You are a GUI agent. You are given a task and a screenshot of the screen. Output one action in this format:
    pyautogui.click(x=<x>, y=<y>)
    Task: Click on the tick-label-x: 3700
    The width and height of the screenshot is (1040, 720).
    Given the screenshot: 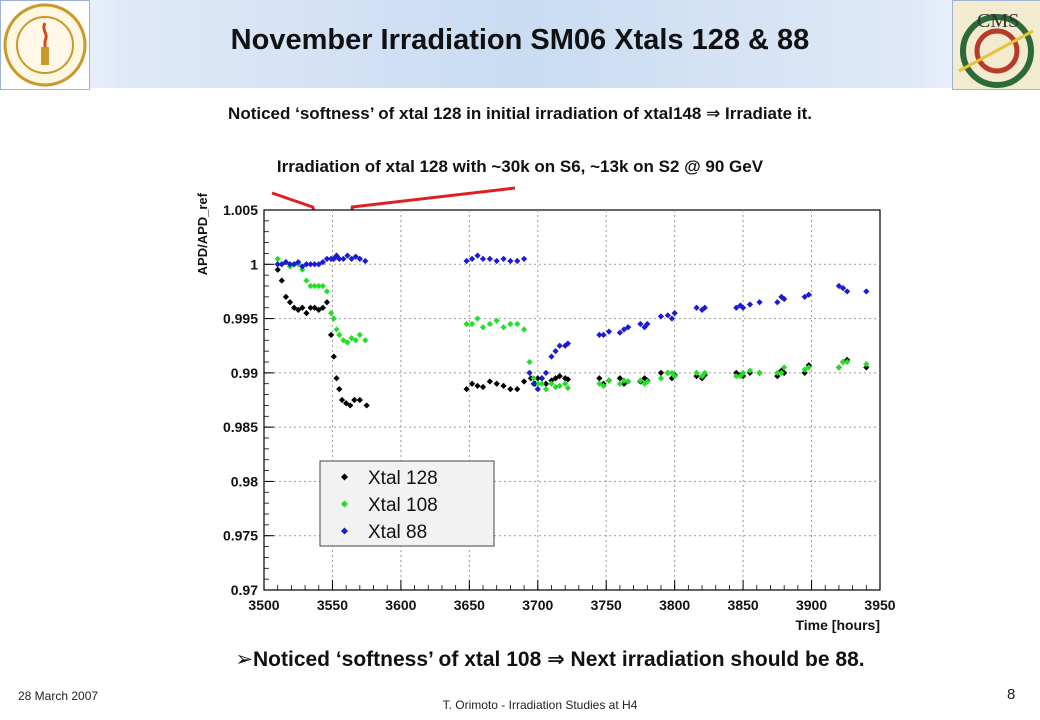 What is the action you would take?
    pyautogui.click(x=537, y=605)
    